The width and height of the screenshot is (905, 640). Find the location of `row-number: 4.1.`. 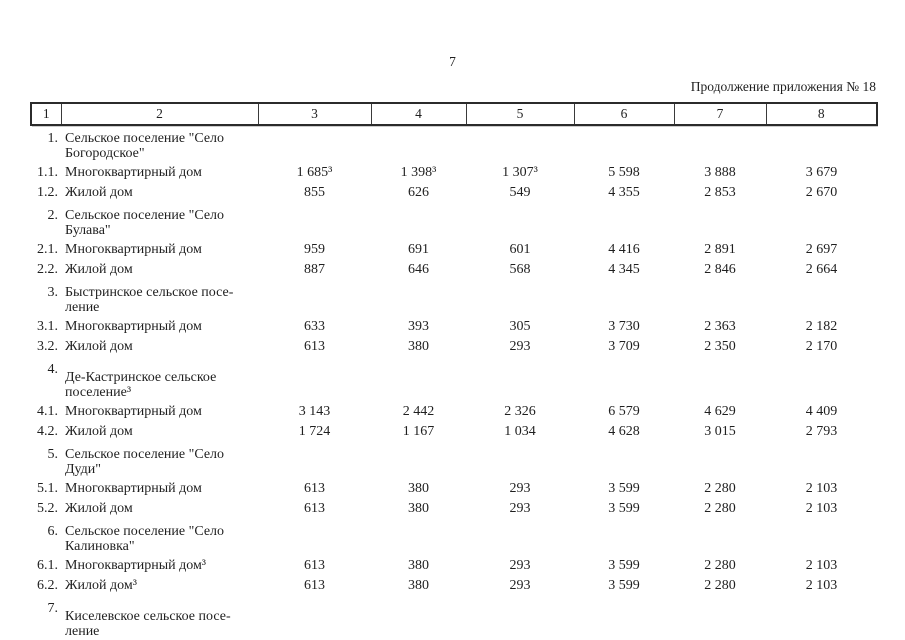

row-number: 4.1. is located at coordinates (47, 411).